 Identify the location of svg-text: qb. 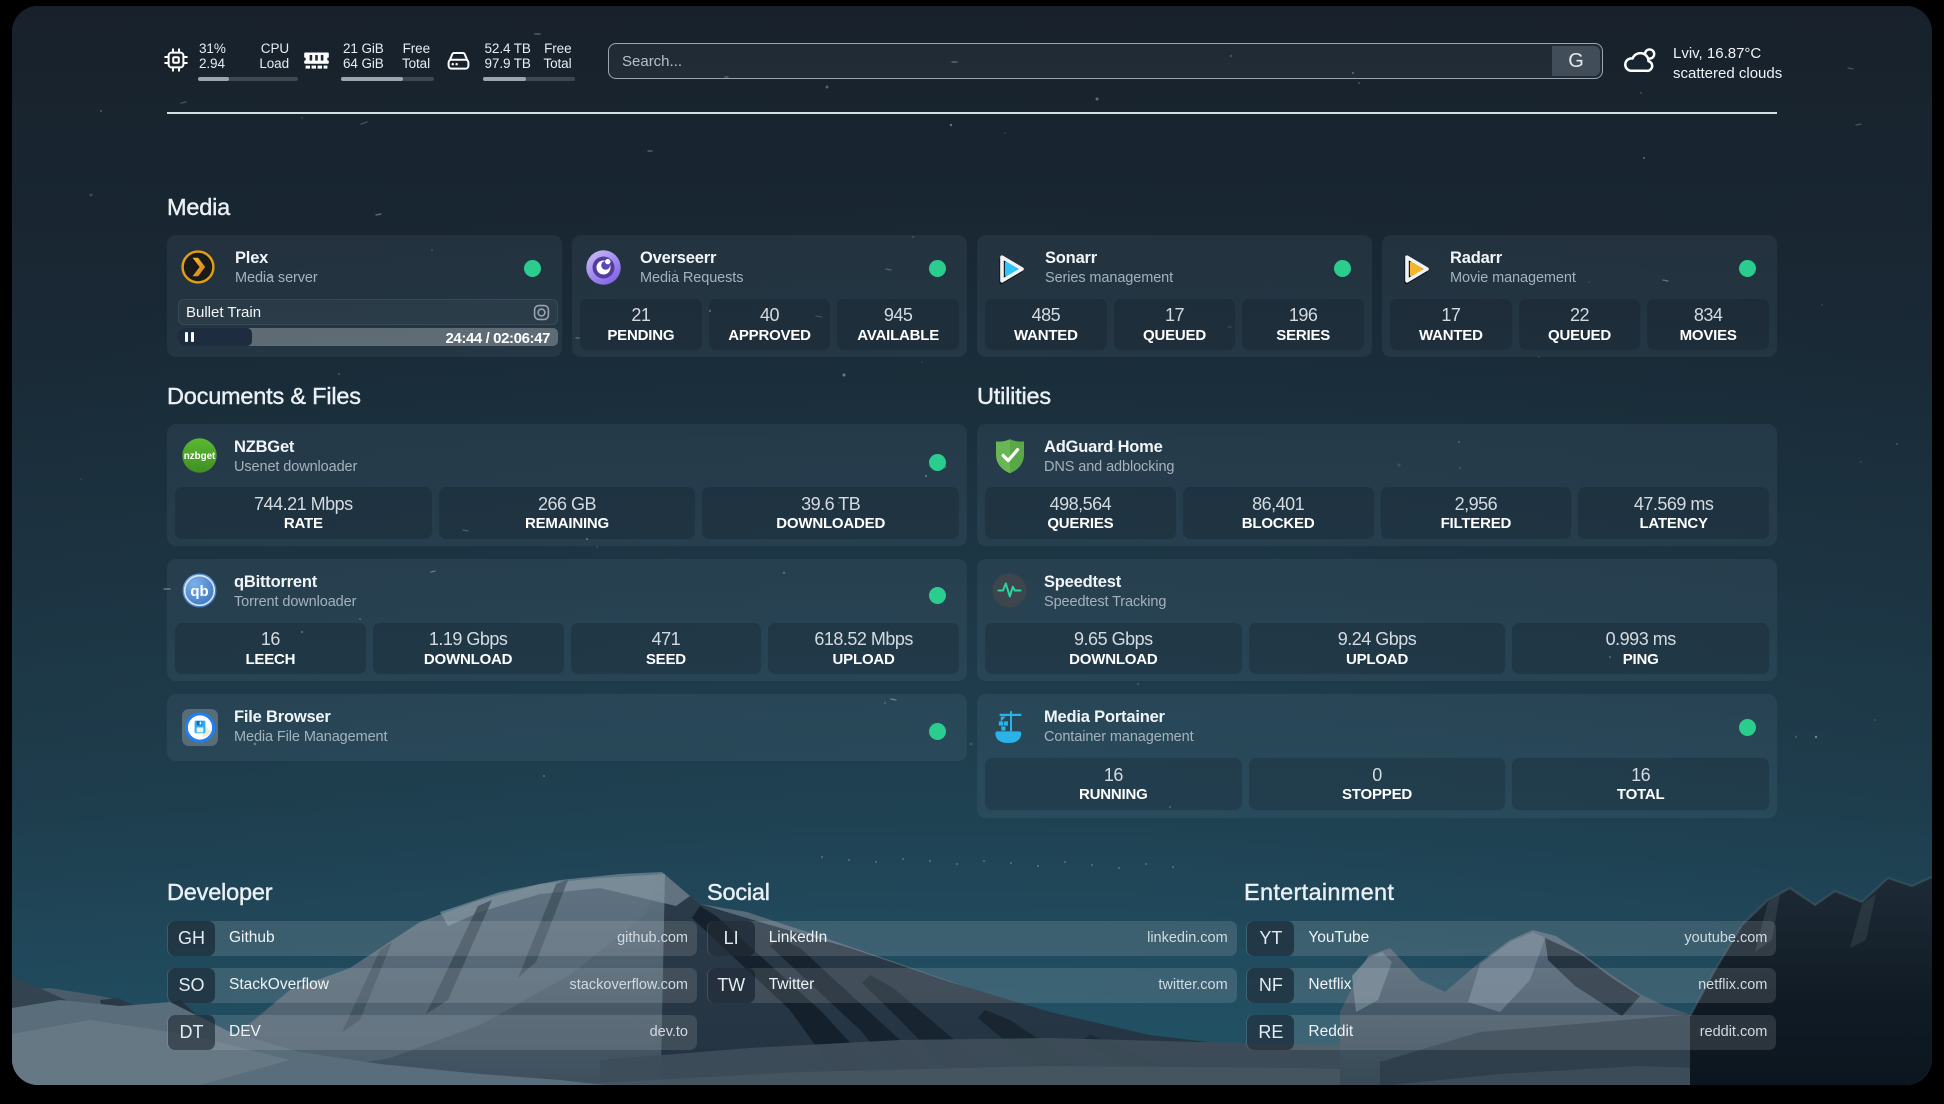
(199, 591).